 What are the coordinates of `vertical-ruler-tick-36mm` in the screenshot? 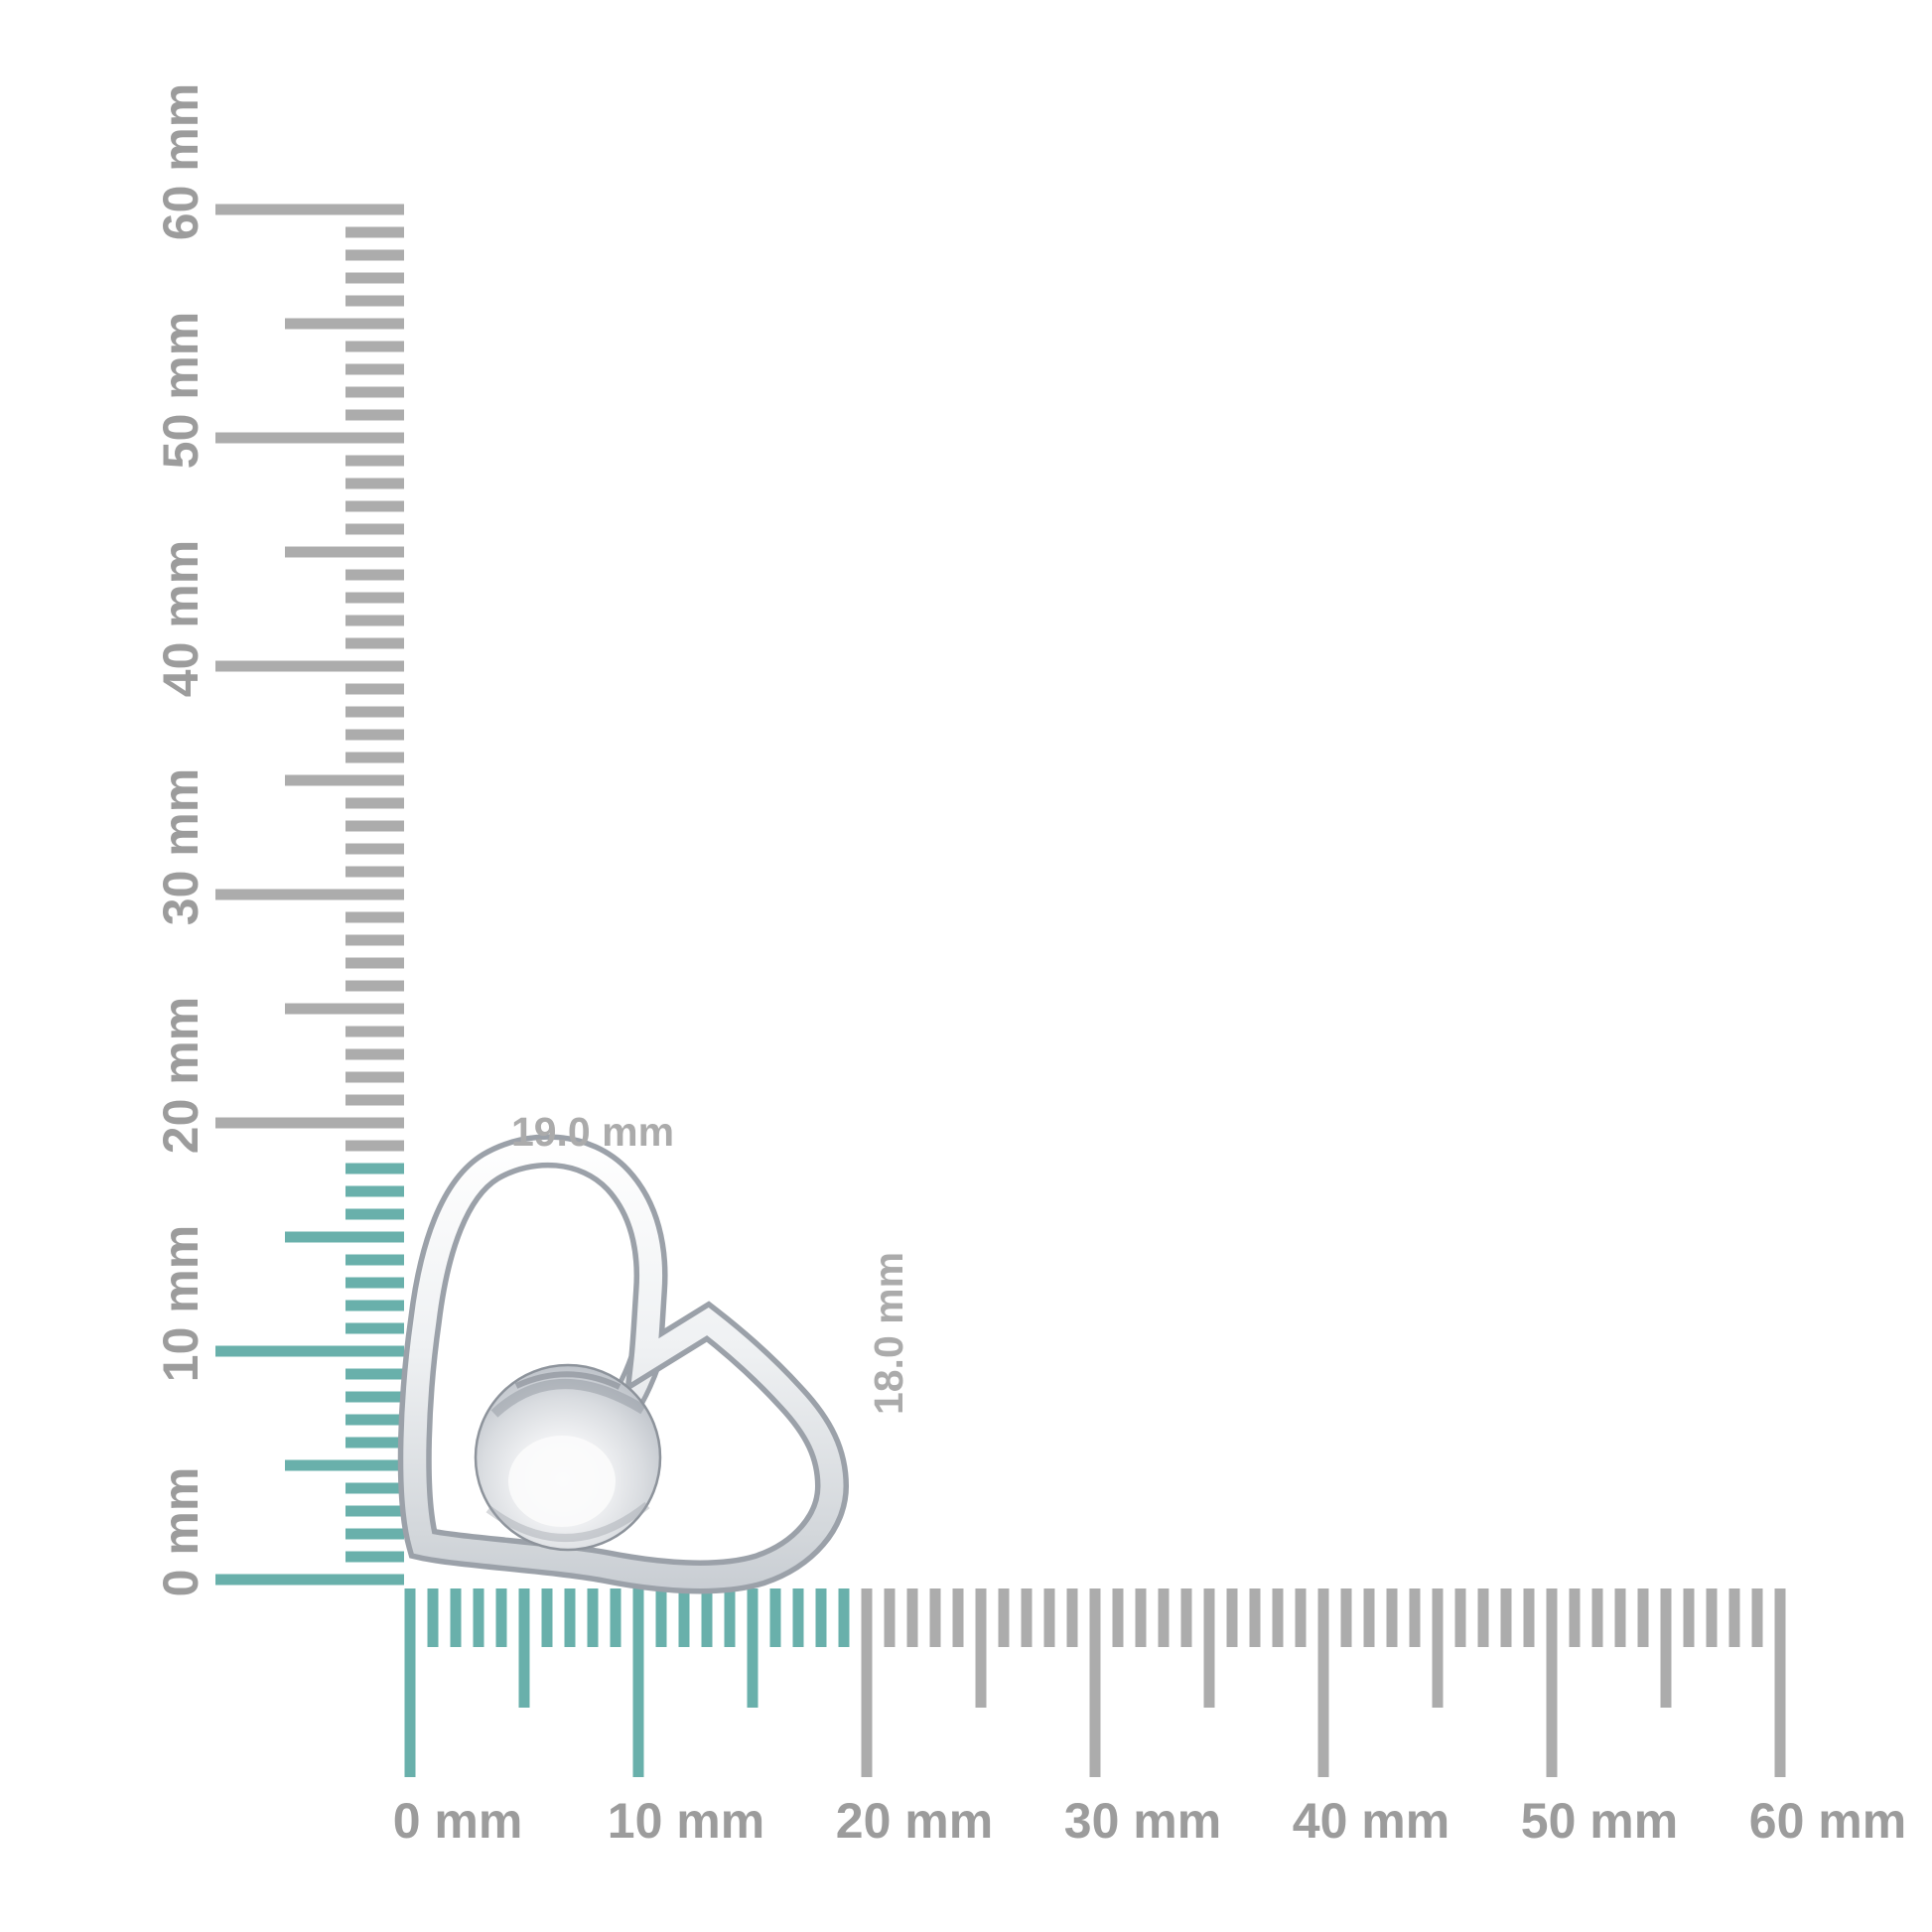 It's located at (375, 757).